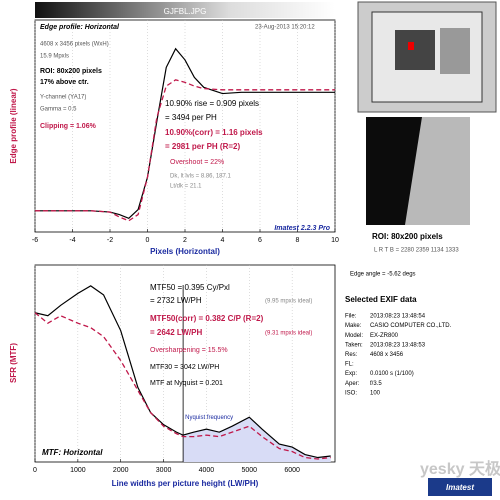  What do you see at coordinates (398, 345) in the screenshot?
I see `exif-value: 2013:08:23 13:48:53` at bounding box center [398, 345].